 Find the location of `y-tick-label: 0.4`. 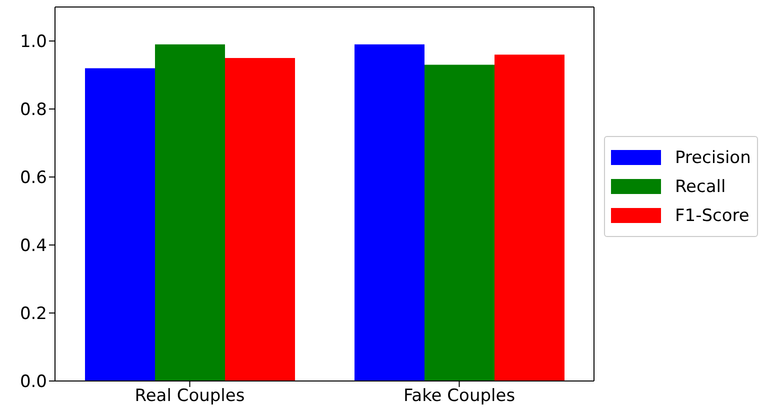

y-tick-label: 0.4 is located at coordinates (33, 246).